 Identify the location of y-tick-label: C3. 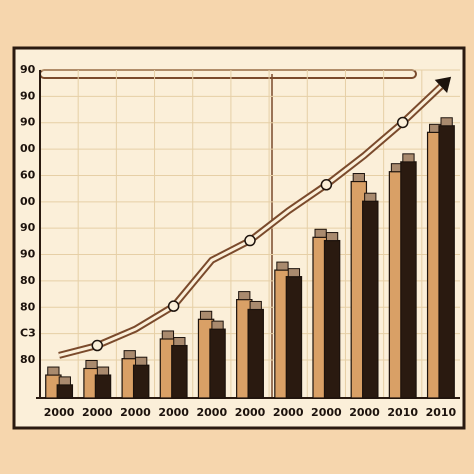
(28, 333).